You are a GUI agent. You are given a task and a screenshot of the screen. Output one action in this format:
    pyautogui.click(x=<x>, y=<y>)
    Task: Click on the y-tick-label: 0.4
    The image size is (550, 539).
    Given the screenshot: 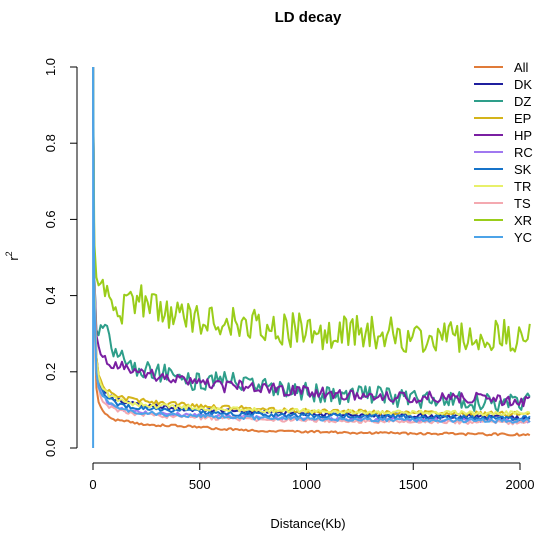 What is the action you would take?
    pyautogui.click(x=50, y=296)
    